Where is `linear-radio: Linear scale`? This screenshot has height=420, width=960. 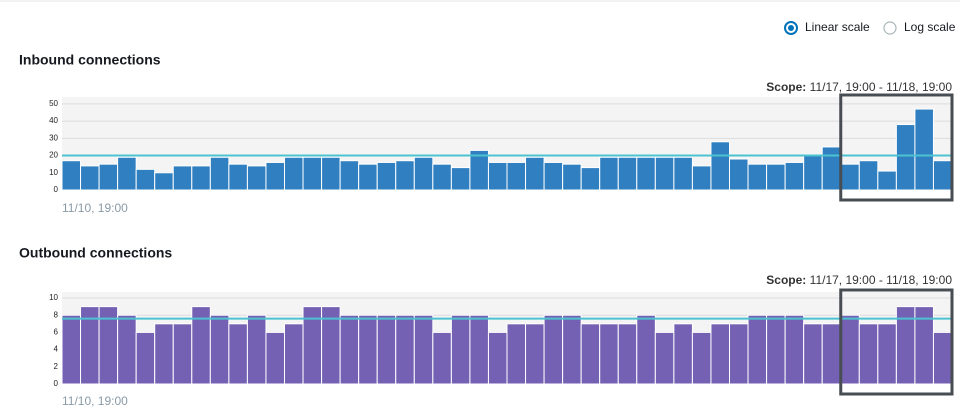 linear-radio: Linear scale is located at coordinates (827, 27).